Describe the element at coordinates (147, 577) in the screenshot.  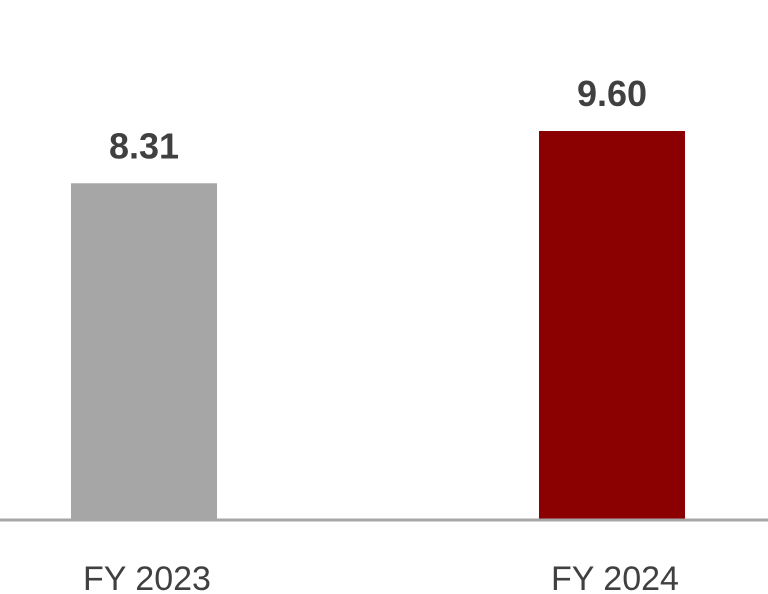
I see `category-label-fy-2023: FY 2023` at that location.